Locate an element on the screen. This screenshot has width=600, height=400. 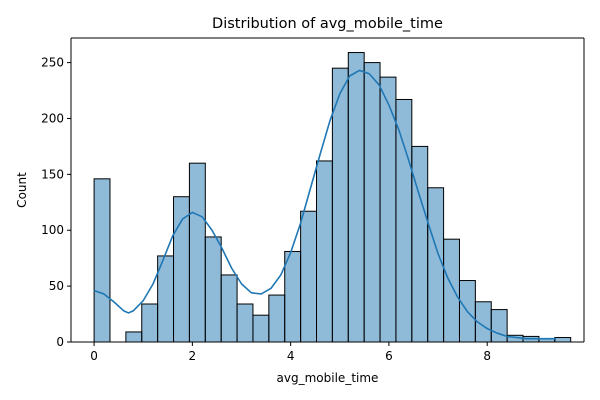
y-tick-label: 200 is located at coordinates (52, 118).